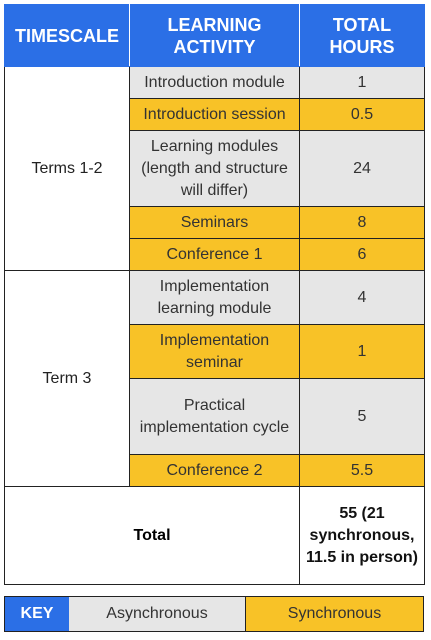  What do you see at coordinates (362, 535) in the screenshot?
I see `total-value: 55 (21 synchronous, 11.5 in person)` at bounding box center [362, 535].